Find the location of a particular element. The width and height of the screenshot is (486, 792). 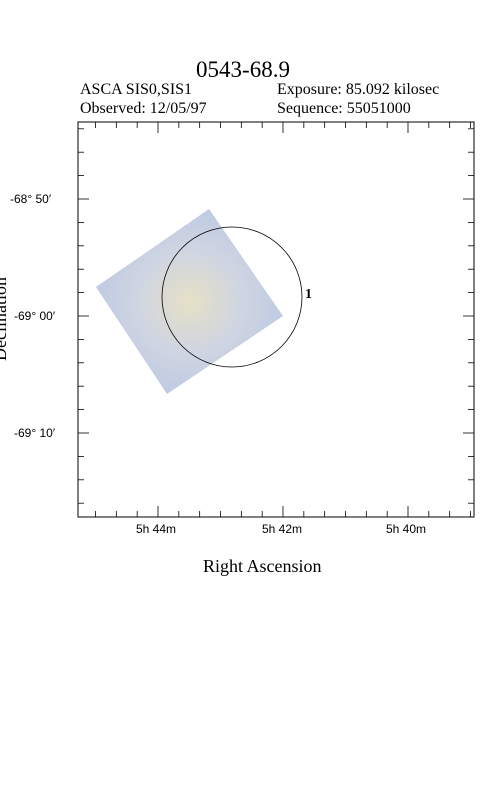

y-tick-label-1: -68° 50′ is located at coordinates (31, 199).